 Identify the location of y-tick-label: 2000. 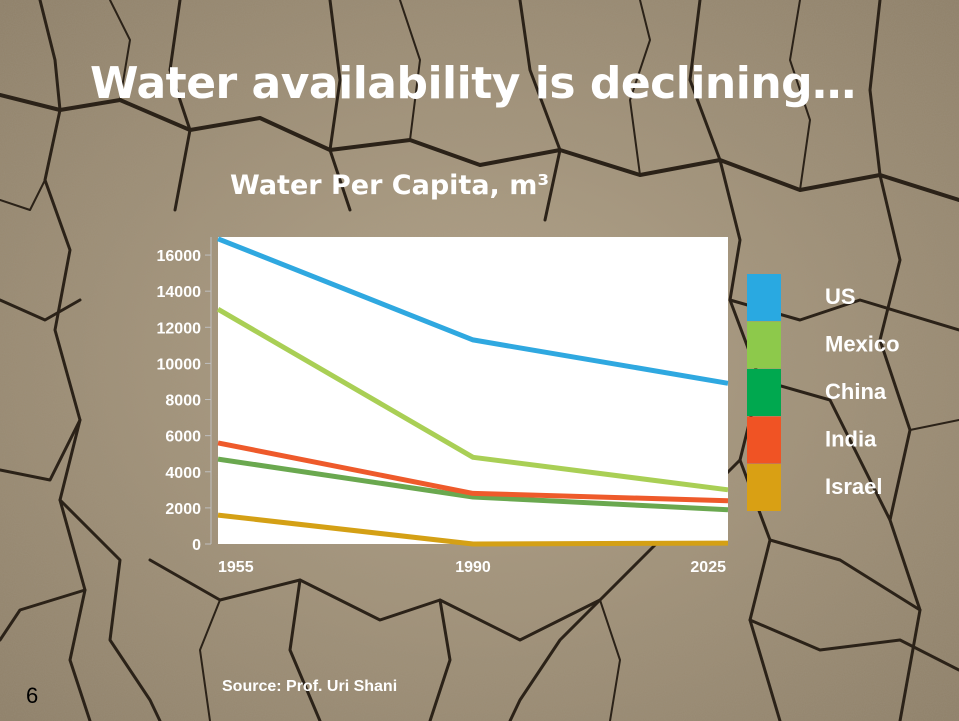
(183, 509).